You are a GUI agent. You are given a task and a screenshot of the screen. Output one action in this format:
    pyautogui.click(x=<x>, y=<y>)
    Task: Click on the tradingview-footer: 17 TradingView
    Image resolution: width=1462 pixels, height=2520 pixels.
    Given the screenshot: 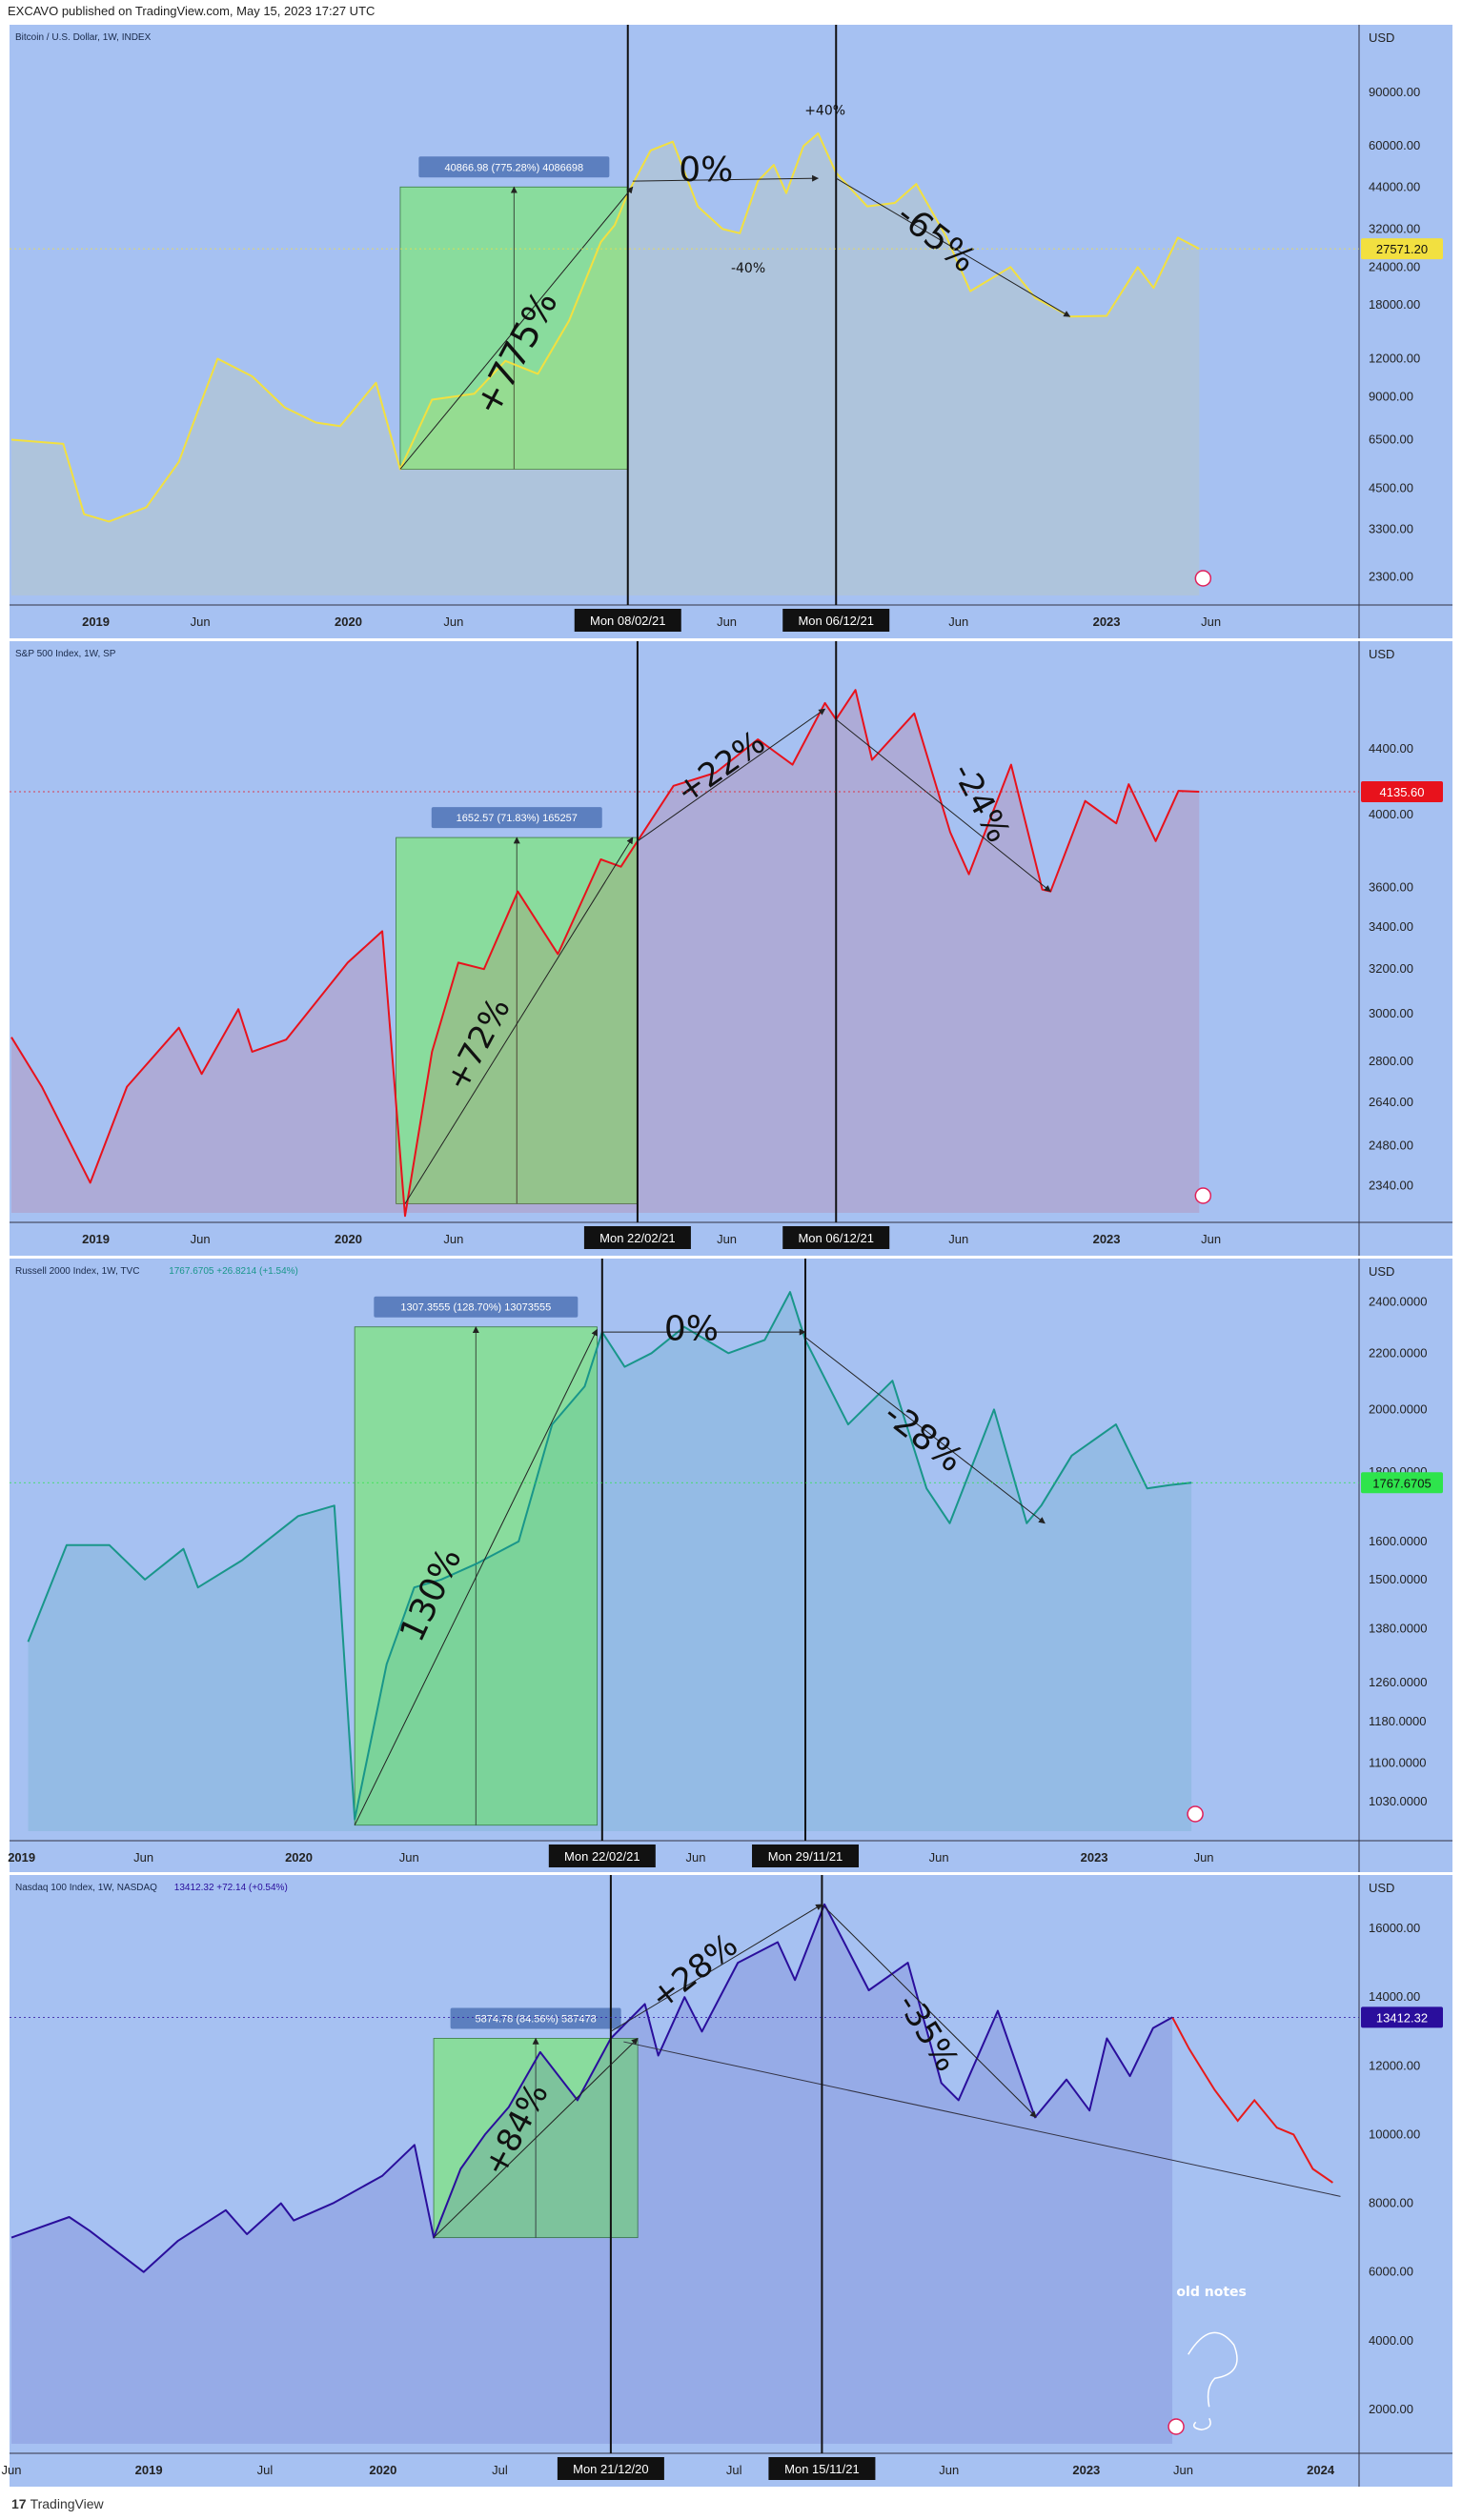 What is the action you would take?
    pyautogui.click(x=57, y=2503)
    